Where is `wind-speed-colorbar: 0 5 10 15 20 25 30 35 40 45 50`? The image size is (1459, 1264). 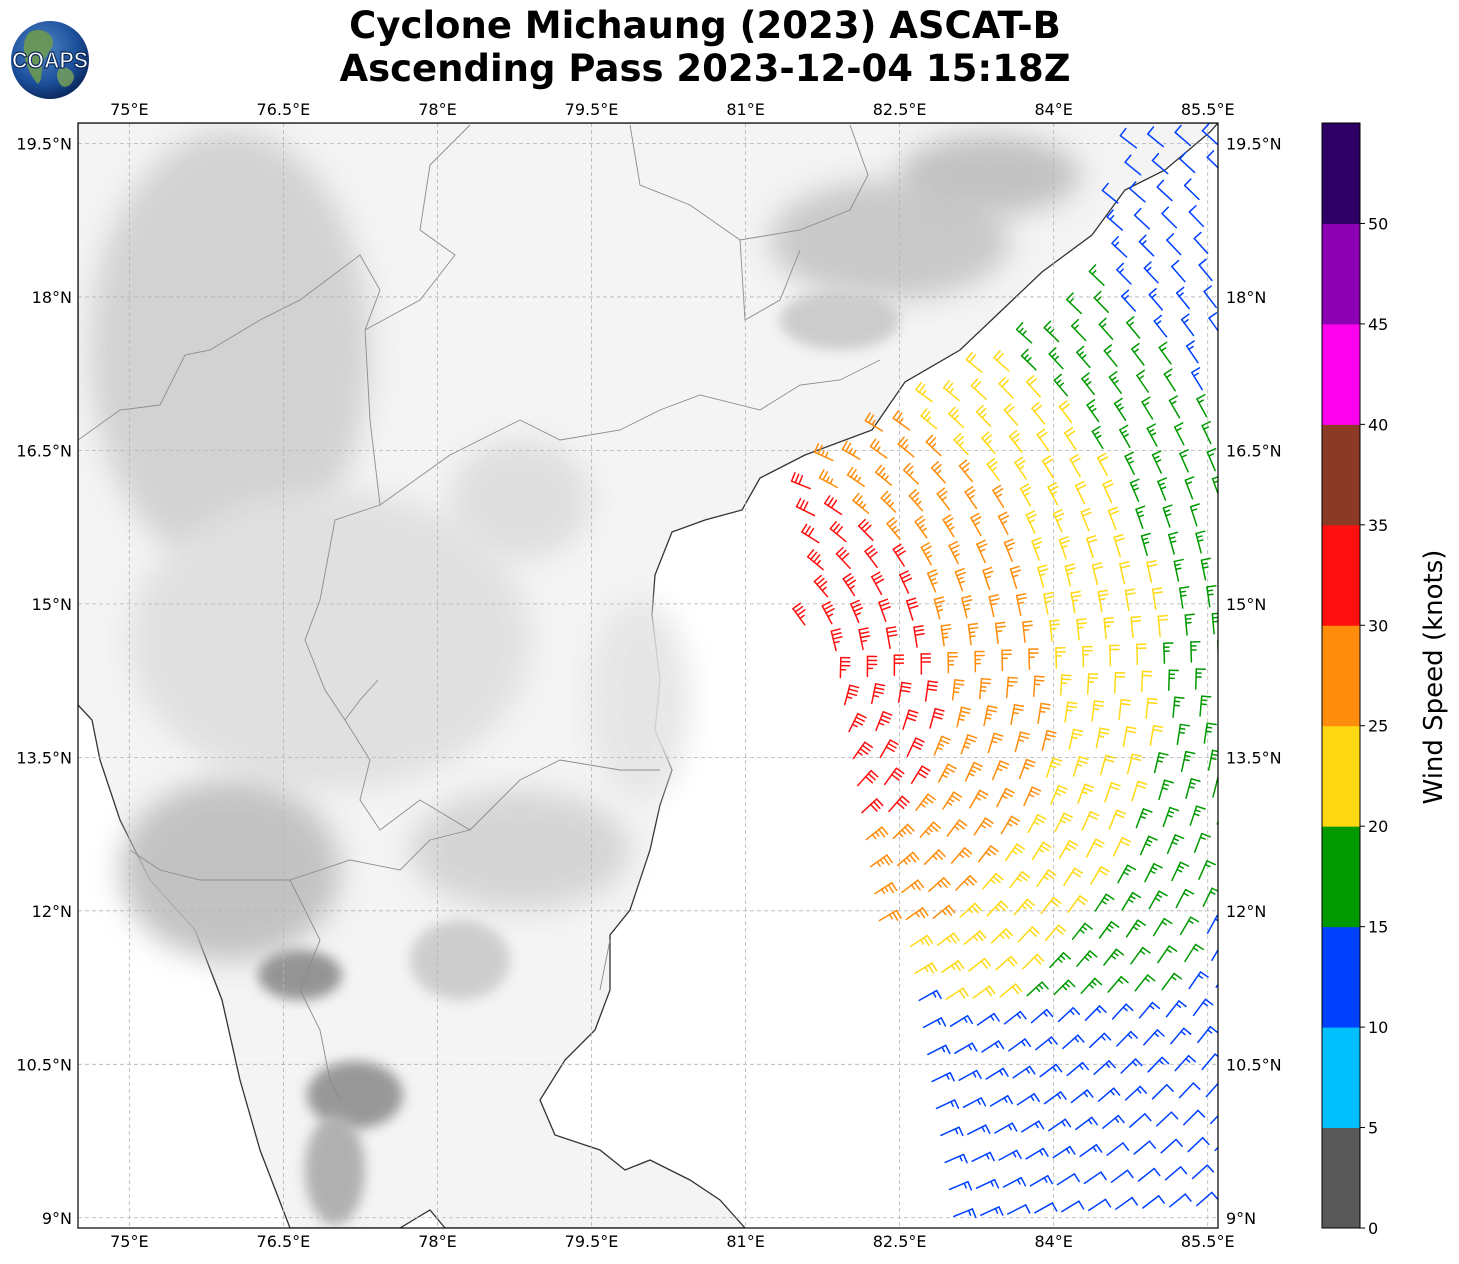
wind-speed-colorbar: 0 5 10 15 20 25 30 35 40 45 50 is located at coordinates (1354, 680).